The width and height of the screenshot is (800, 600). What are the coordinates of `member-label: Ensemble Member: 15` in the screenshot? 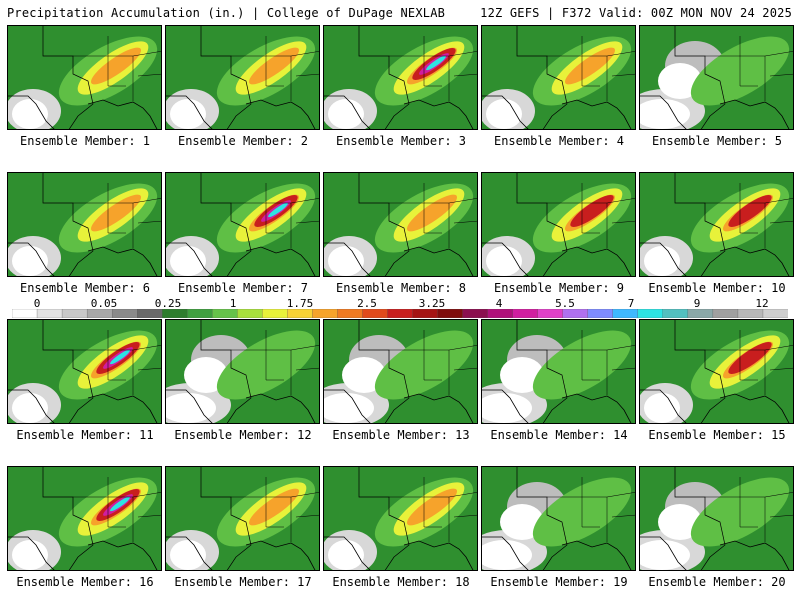 It's located at (717, 435).